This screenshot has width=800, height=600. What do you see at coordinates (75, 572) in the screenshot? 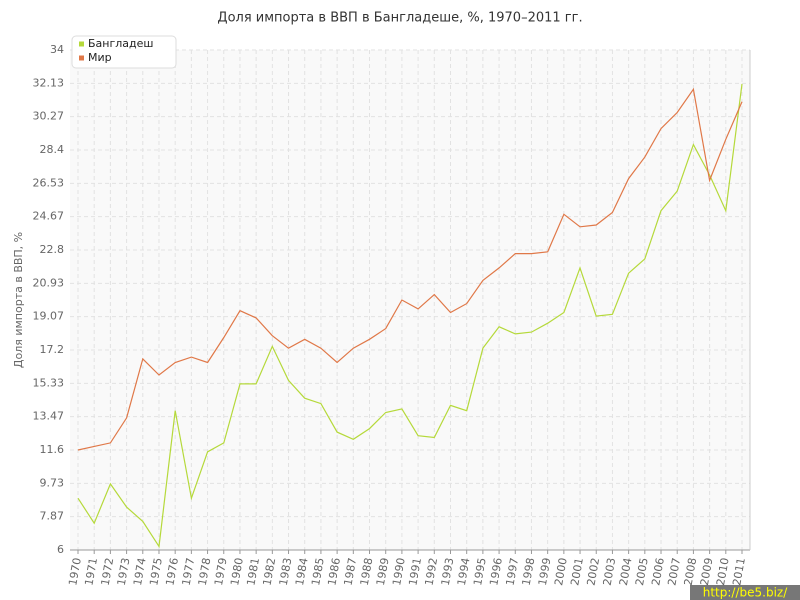
I see `x-tick-label: 1970` at bounding box center [75, 572].